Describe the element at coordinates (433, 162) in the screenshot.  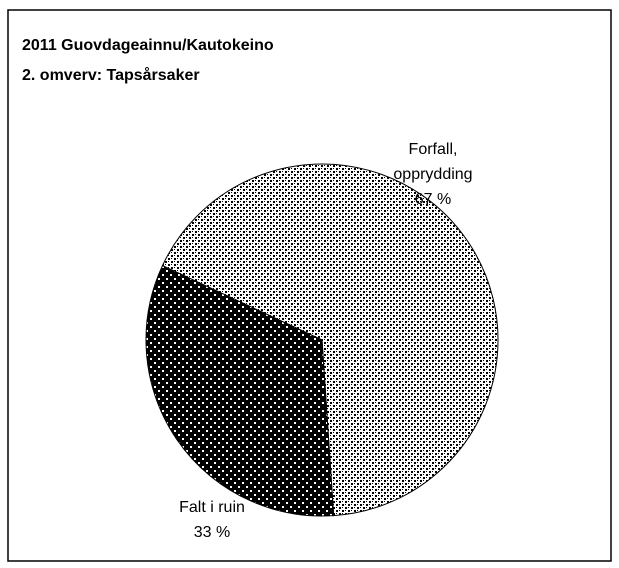
I see `slice-label: Forfall, opprydding` at that location.